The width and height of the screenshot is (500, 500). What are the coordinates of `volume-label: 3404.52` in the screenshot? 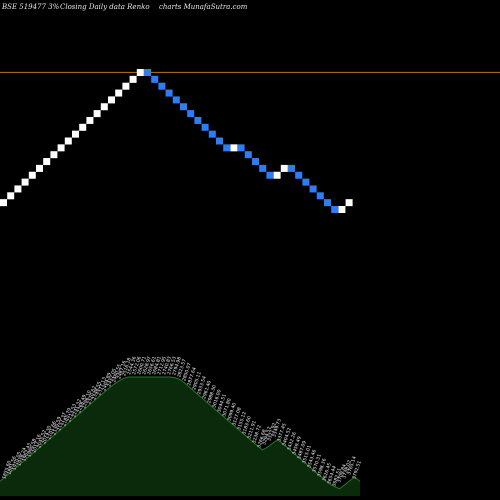 It's located at (287, 437).